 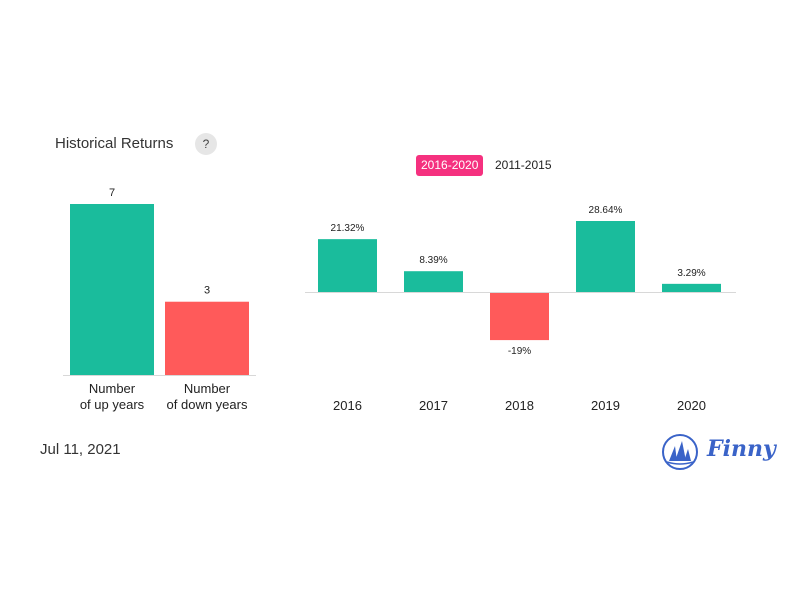 I want to click on tab-2011-2015: 2011-2015, so click(x=523, y=165).